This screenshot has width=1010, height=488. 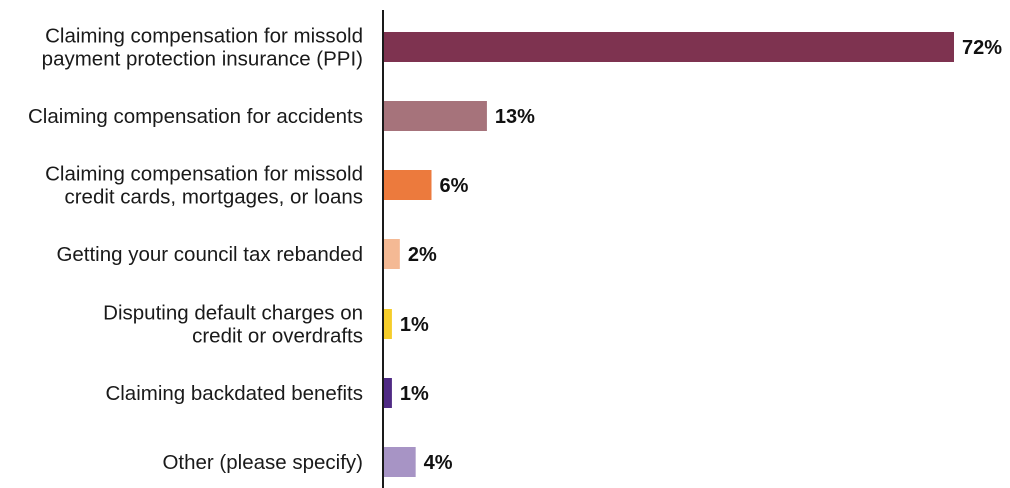 What do you see at coordinates (262, 462) in the screenshot?
I see `category-label-6-line-0: Other (please specify)` at bounding box center [262, 462].